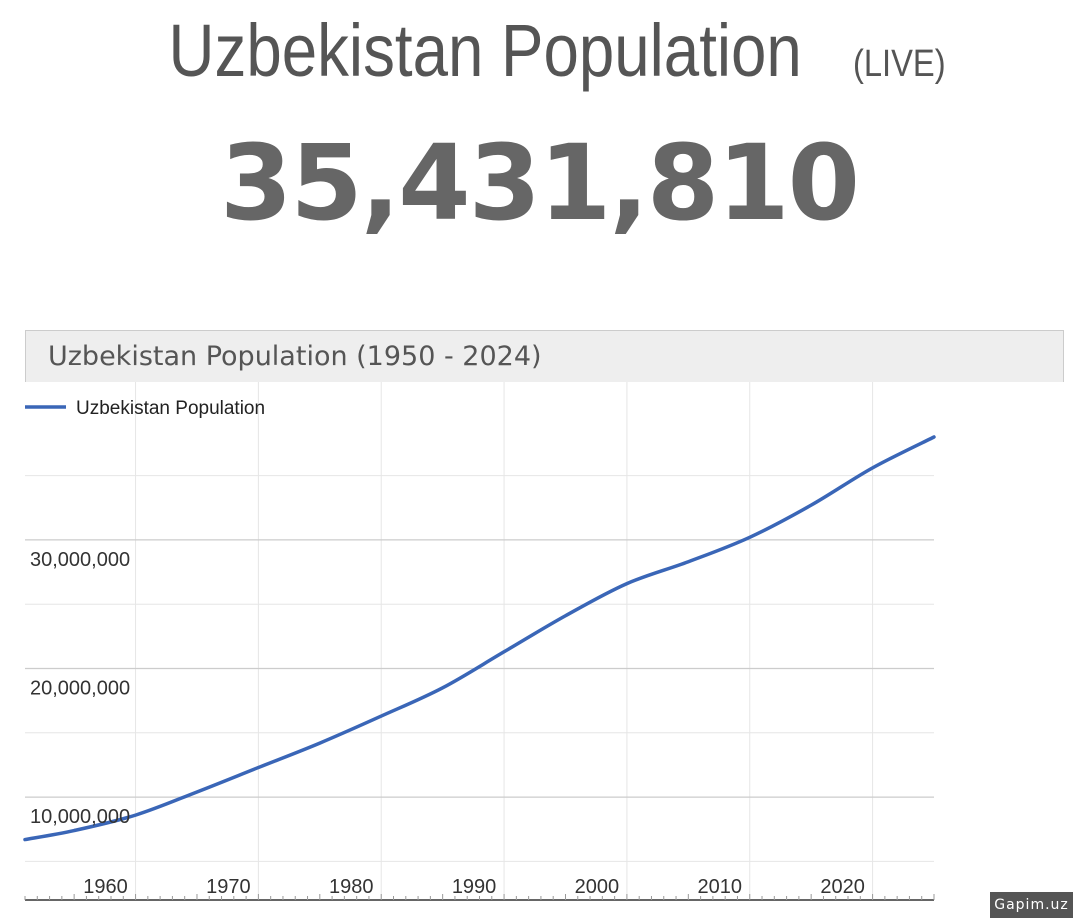 This screenshot has height=922, width=1078. I want to click on title-main: Uzbekistan Population, so click(485, 50).